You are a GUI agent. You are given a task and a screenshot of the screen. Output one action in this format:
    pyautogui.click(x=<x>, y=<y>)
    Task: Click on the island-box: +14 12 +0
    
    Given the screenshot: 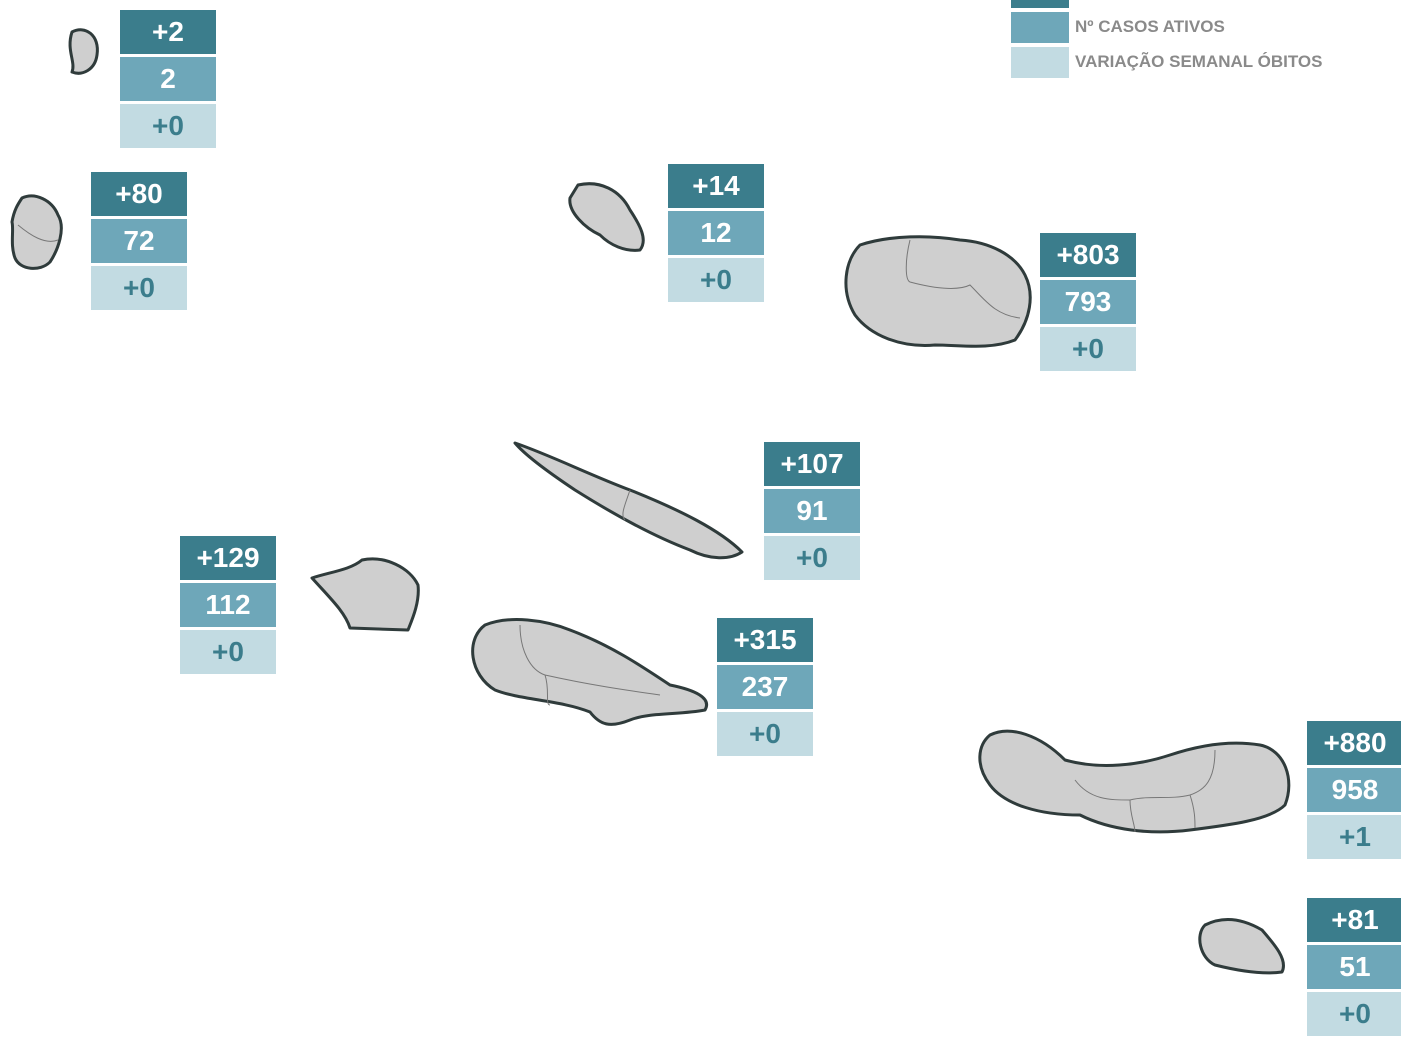 What is the action you would take?
    pyautogui.click(x=716, y=234)
    